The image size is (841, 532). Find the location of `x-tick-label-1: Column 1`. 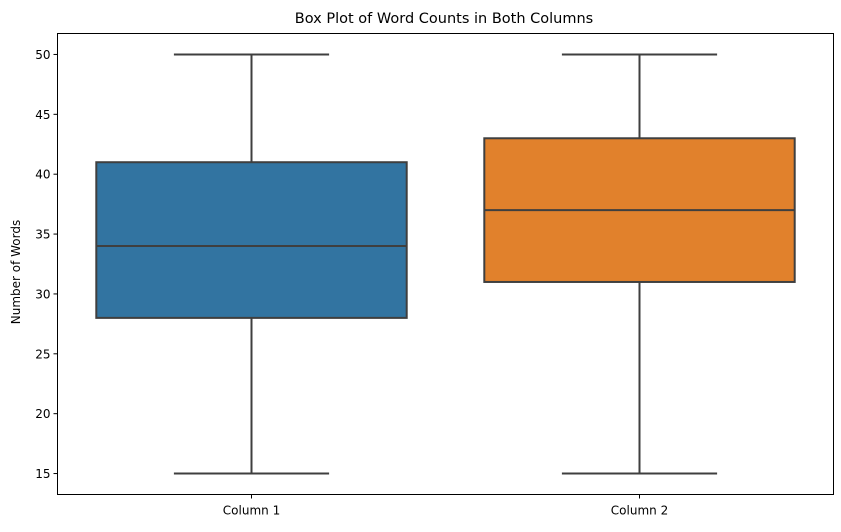

x-tick-label-1: Column 1 is located at coordinates (251, 511).